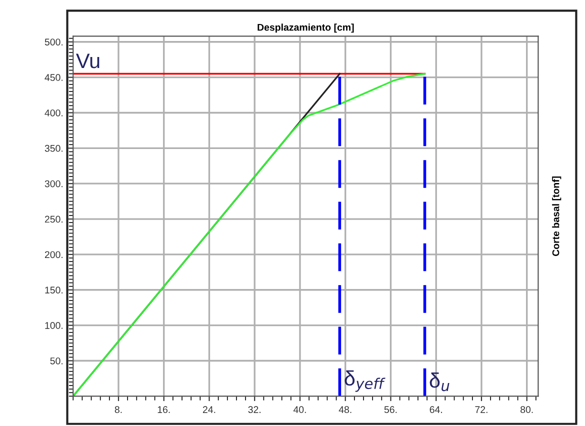 This screenshot has height=426, width=585. I want to click on annotation: Vu, so click(88, 61).